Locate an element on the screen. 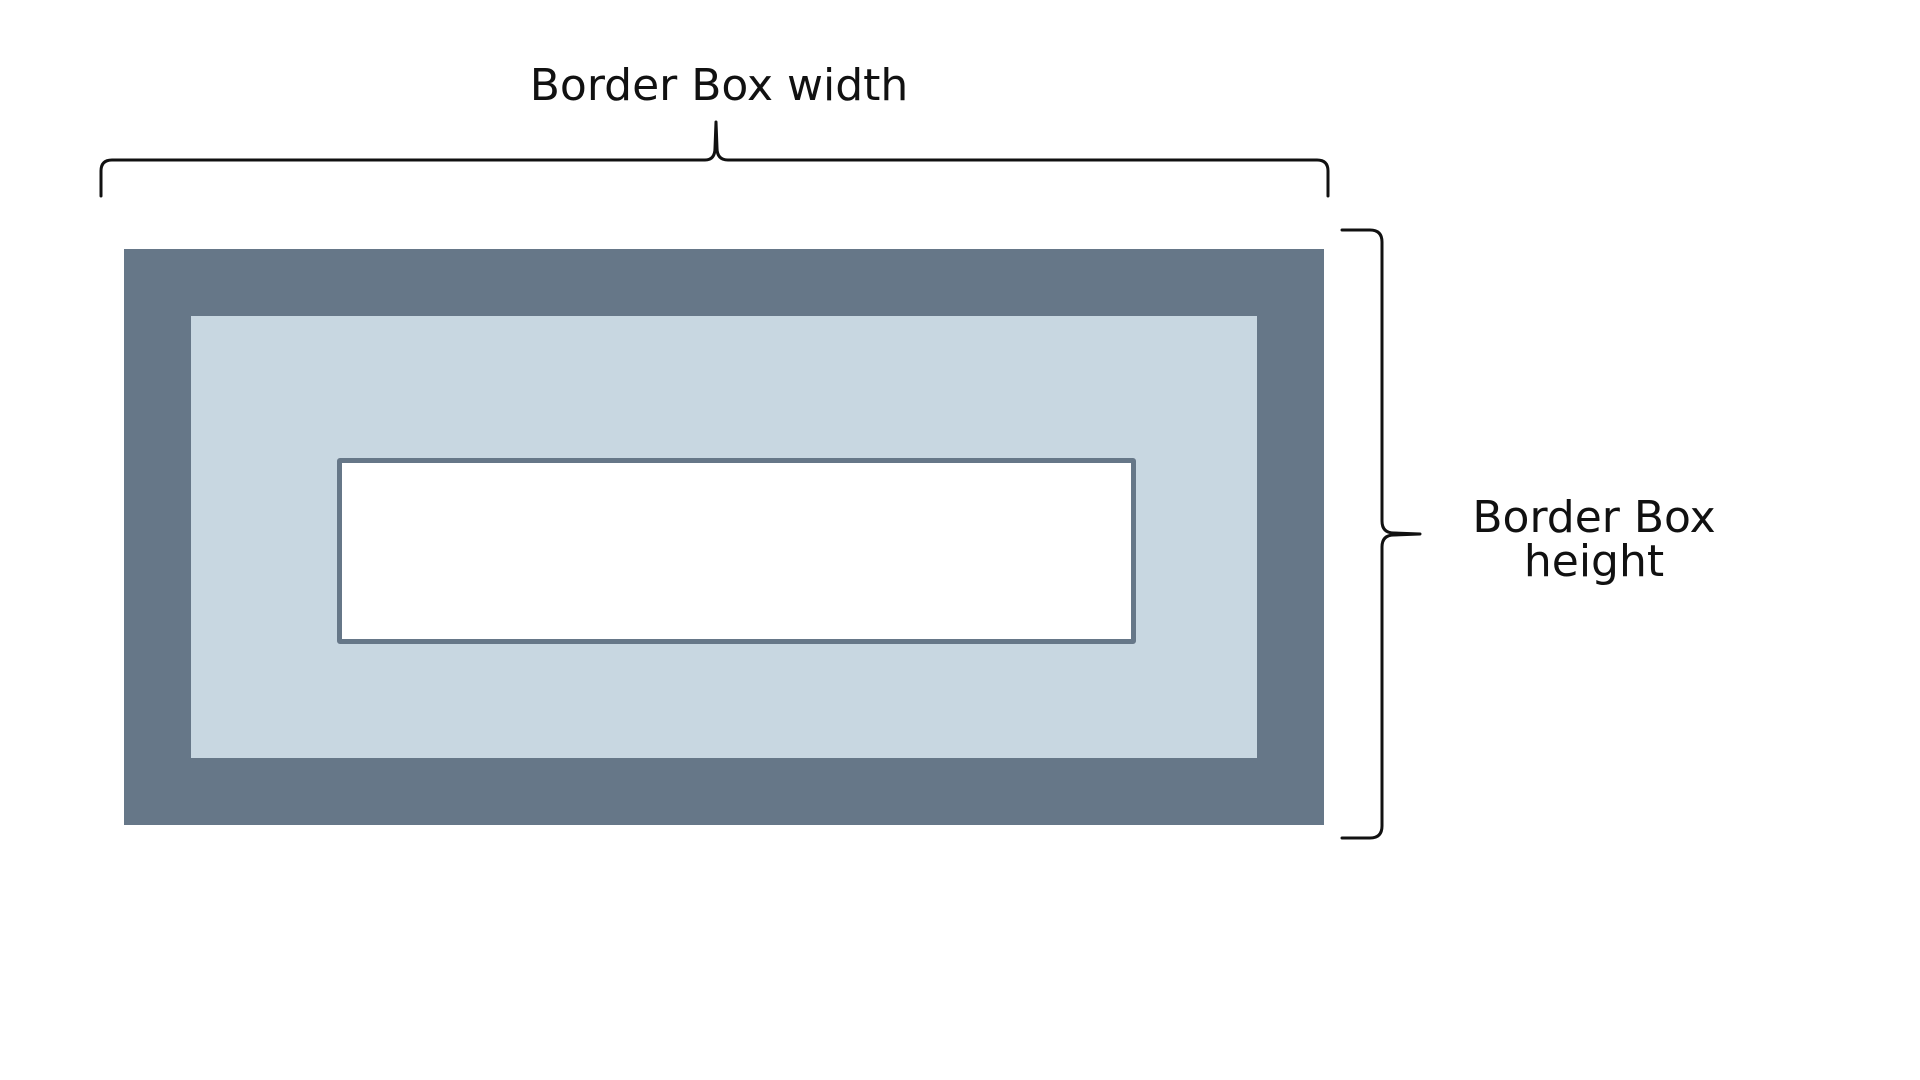 The image size is (1920, 1080). border-box-height-label: Border Box height is located at coordinates (1594, 539).